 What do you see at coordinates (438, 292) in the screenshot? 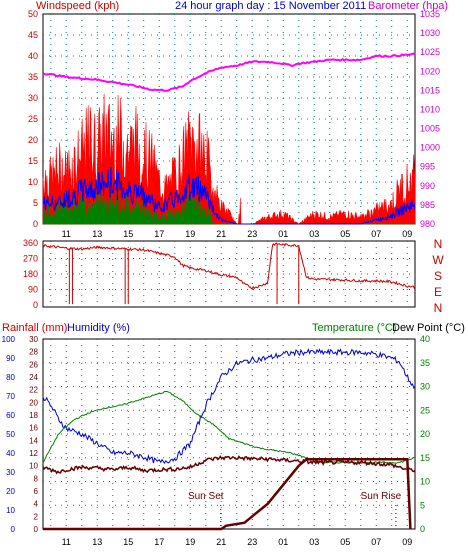
I see `compass-label: E` at bounding box center [438, 292].